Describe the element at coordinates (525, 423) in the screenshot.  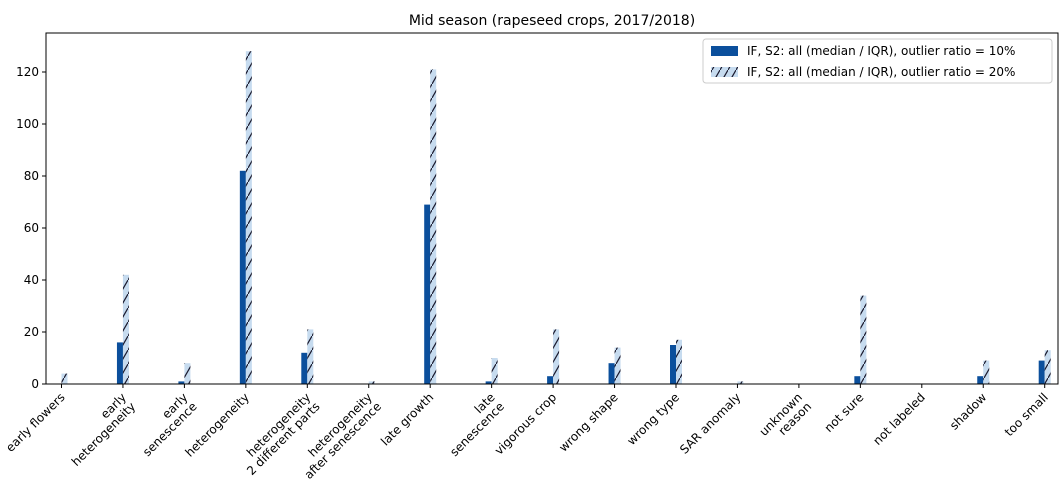
I see `x-tick-label: vigorous crop` at that location.